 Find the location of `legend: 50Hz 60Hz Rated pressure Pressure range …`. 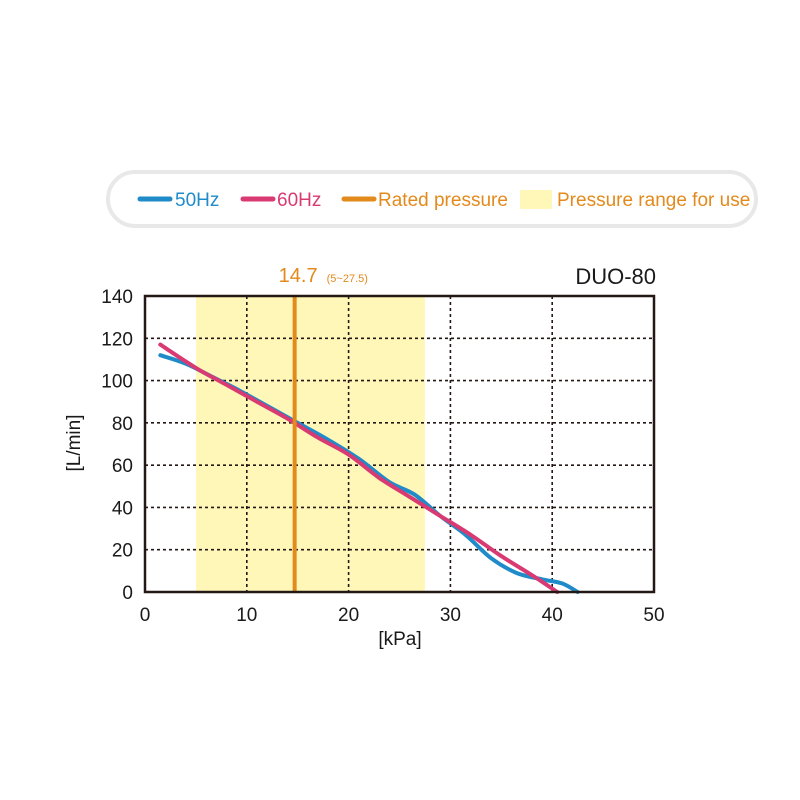

legend: 50Hz 60Hz Rated pressure Pressure range … is located at coordinates (432, 199).